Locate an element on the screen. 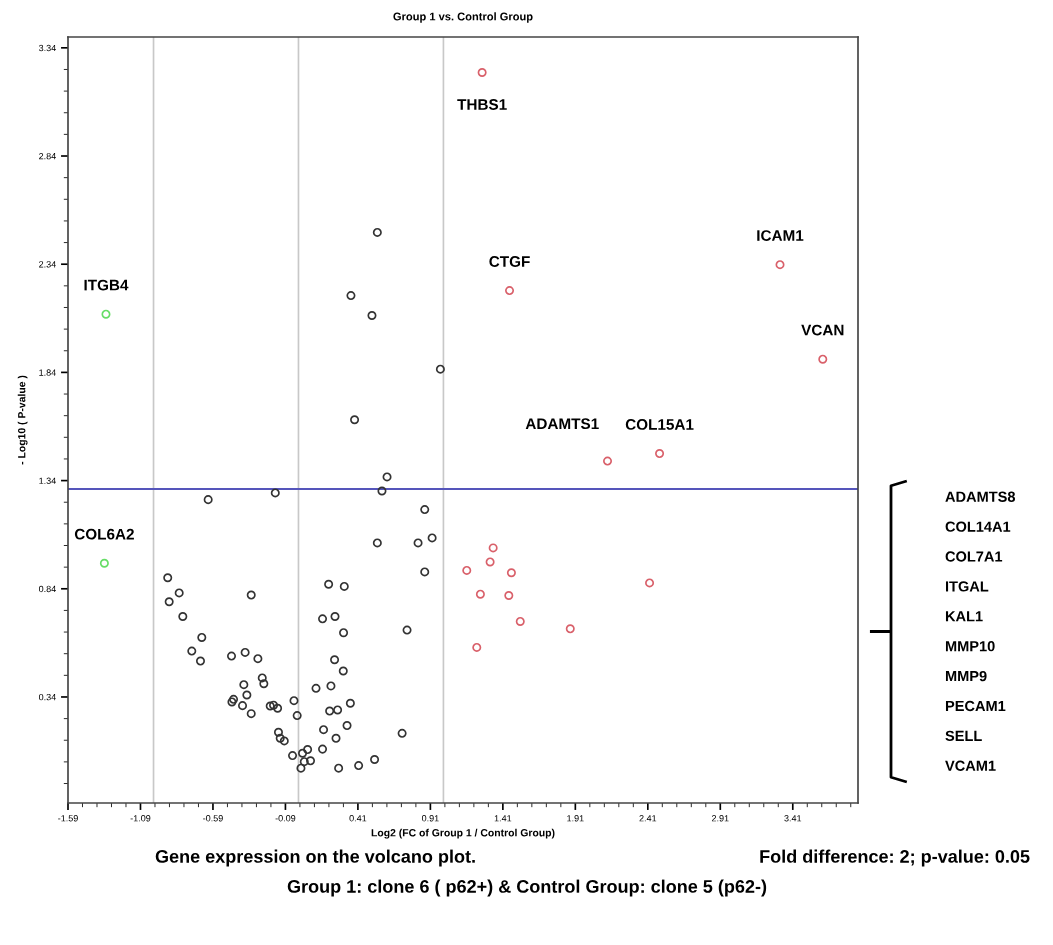 The width and height of the screenshot is (1053, 945). y-tick-label: 0.84 is located at coordinates (47, 589).